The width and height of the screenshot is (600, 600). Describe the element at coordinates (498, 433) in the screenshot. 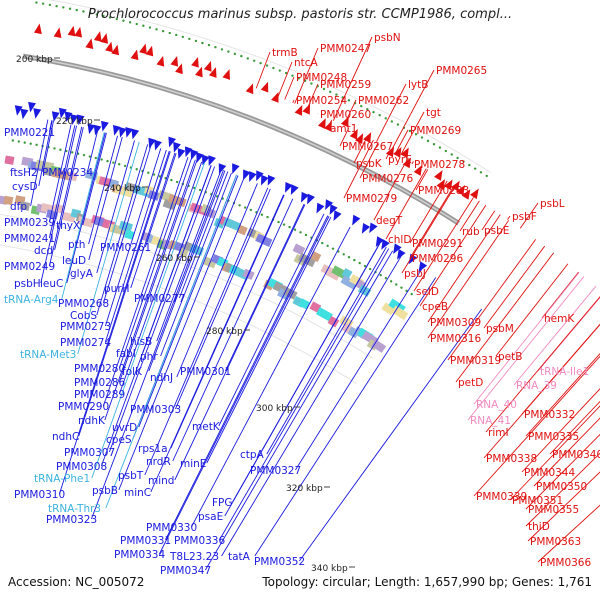

I see `forward-feature-label: rimI` at that location.